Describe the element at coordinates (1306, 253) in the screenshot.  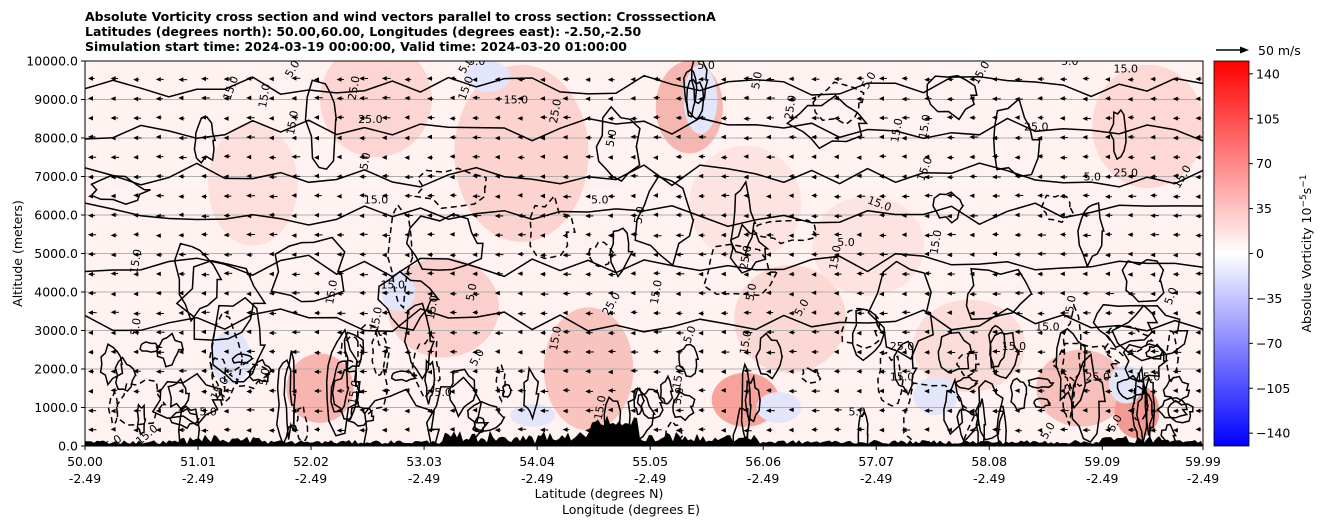
I see `colorbar-label: Absolue Vorticity 10−5s−1` at that location.